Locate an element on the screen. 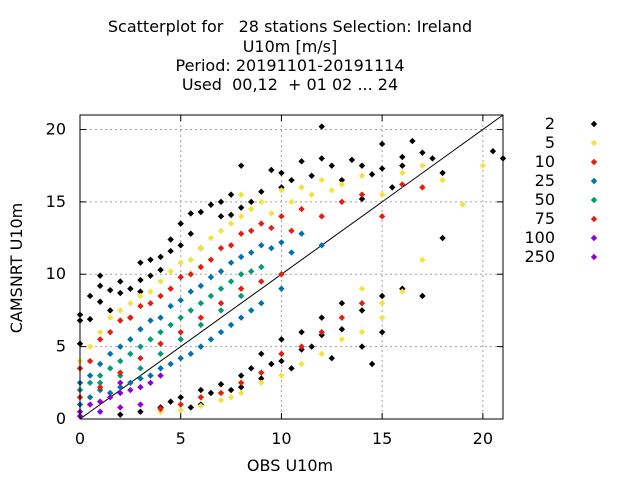 The image size is (640, 480). x-tick-label: 20 is located at coordinates (483, 438).